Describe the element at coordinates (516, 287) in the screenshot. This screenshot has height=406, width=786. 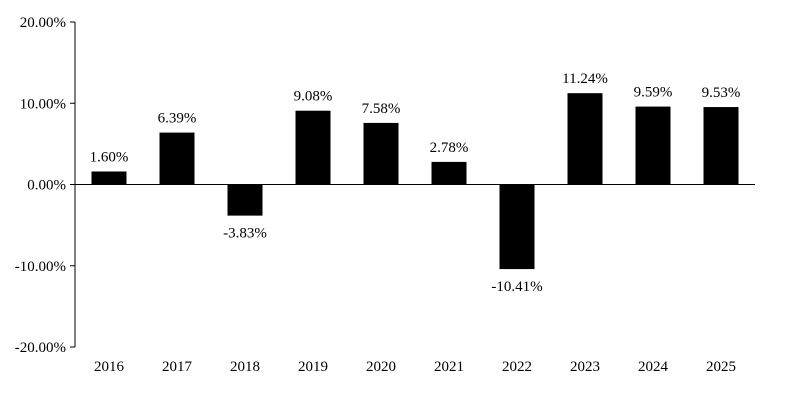
I see `data-label: -10.41%` at that location.